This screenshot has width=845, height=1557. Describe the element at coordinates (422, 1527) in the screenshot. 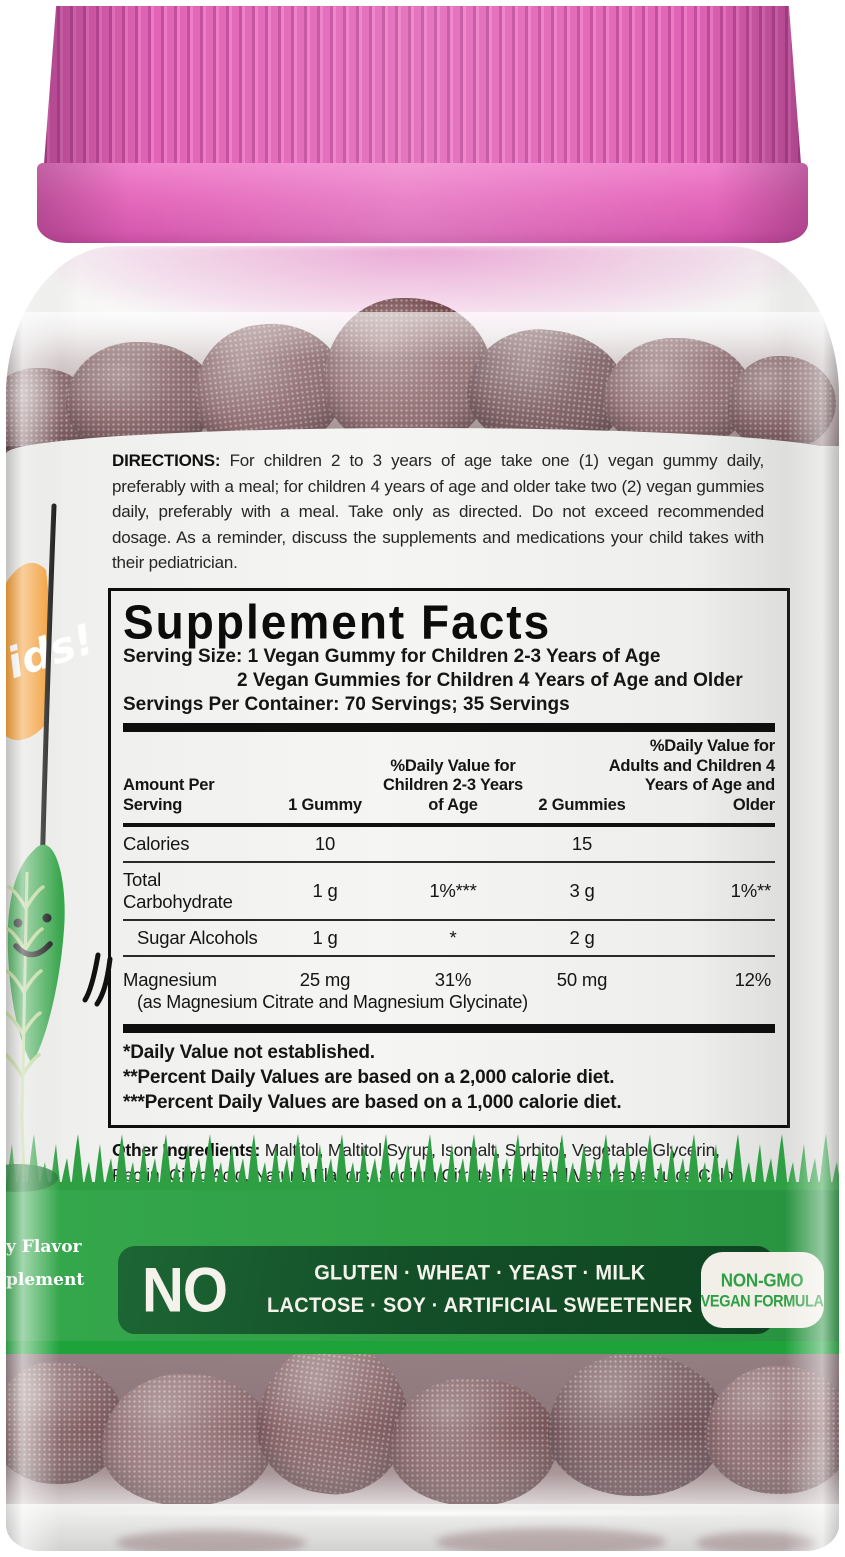

I see `bottle-base` at that location.